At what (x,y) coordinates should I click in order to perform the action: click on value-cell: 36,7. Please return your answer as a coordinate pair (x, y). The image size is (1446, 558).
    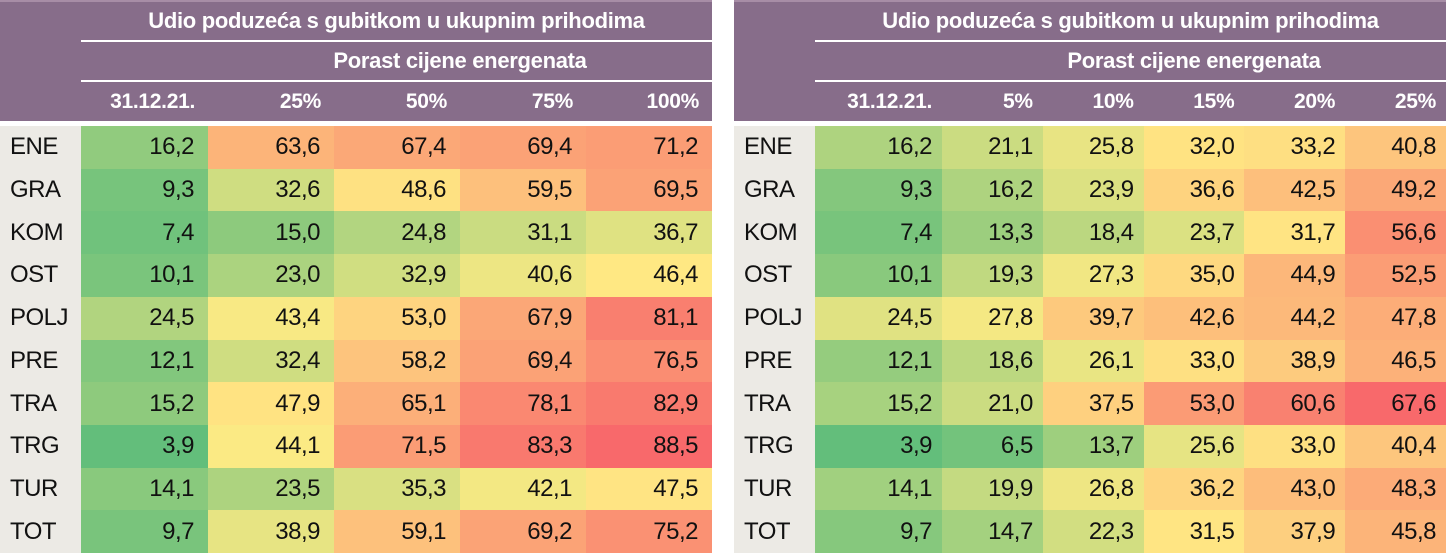
    Looking at the image, I should click on (649, 233).